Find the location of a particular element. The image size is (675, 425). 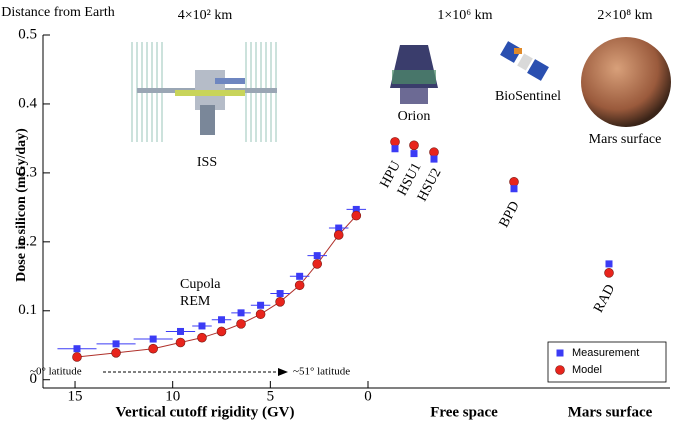

latitude-label: ~51° latitude is located at coordinates (321, 372).